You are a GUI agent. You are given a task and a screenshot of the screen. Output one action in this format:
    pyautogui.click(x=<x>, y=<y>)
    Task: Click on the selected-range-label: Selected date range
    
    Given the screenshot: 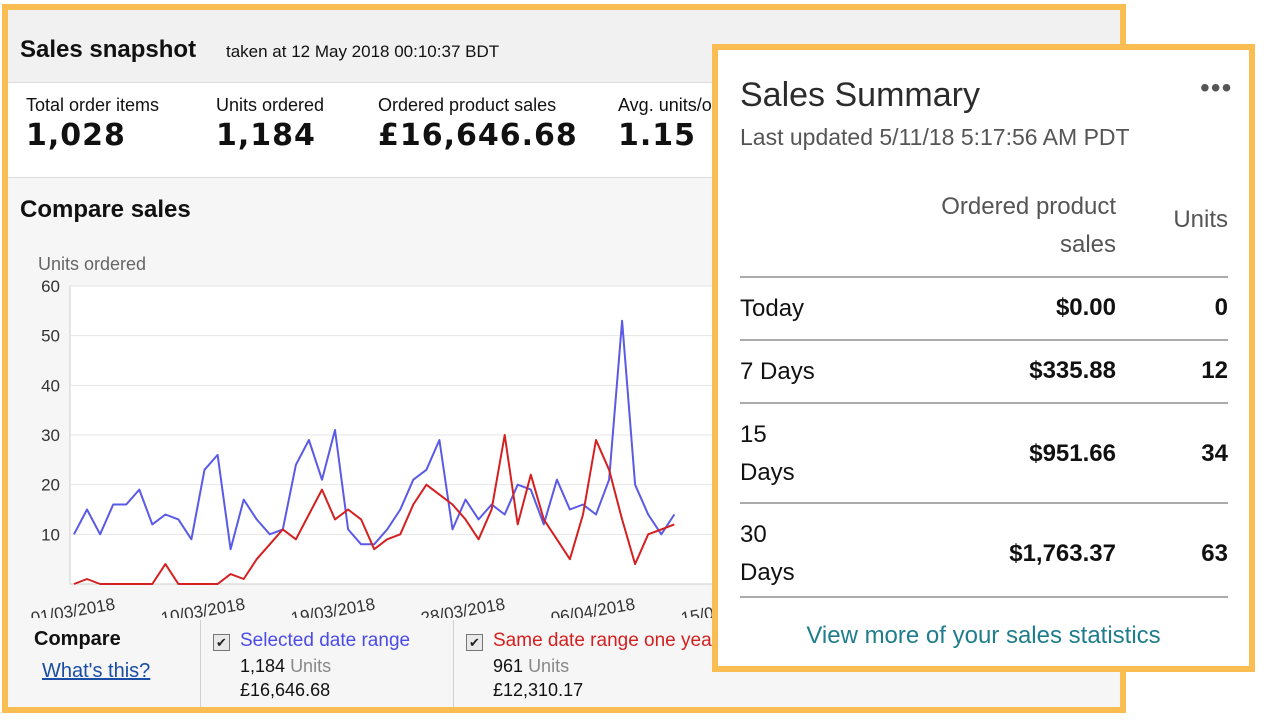 What is the action you would take?
    pyautogui.click(x=325, y=640)
    